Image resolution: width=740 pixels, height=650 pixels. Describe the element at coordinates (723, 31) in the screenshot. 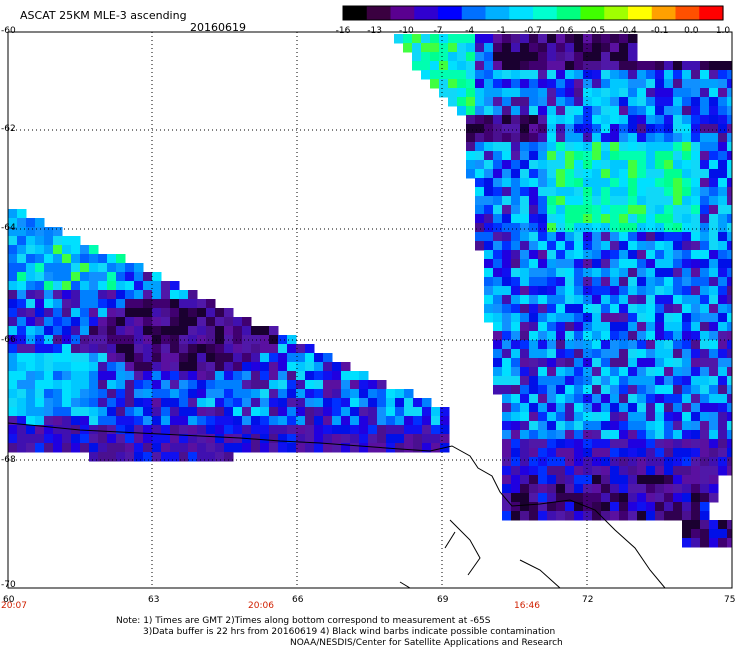

I see `color-bar-label: 1.0` at that location.